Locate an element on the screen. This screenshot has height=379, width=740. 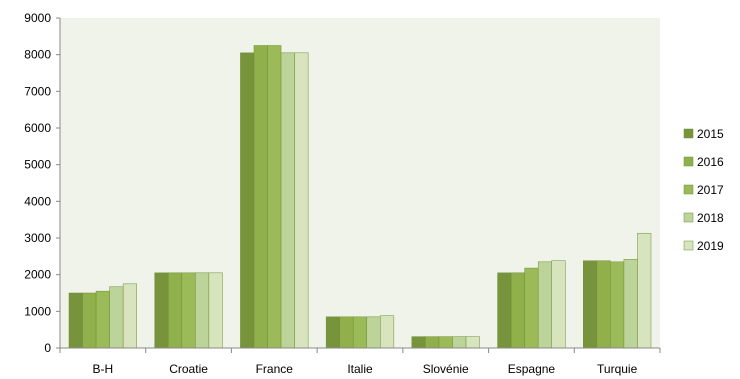
legend-label-2018: 2018 is located at coordinates (710, 218).